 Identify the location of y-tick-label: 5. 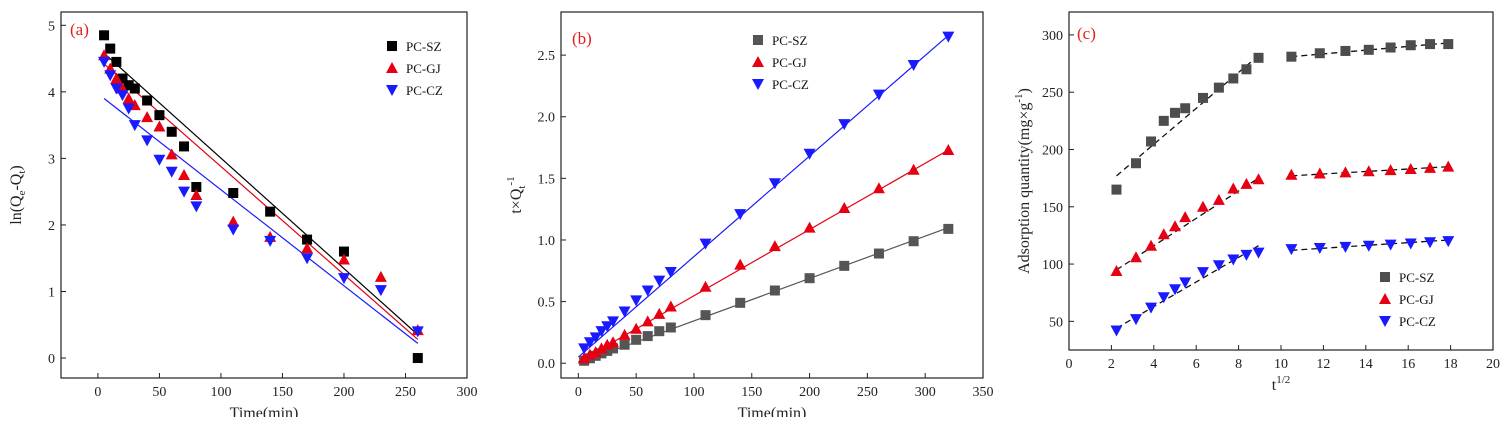
(51, 26).